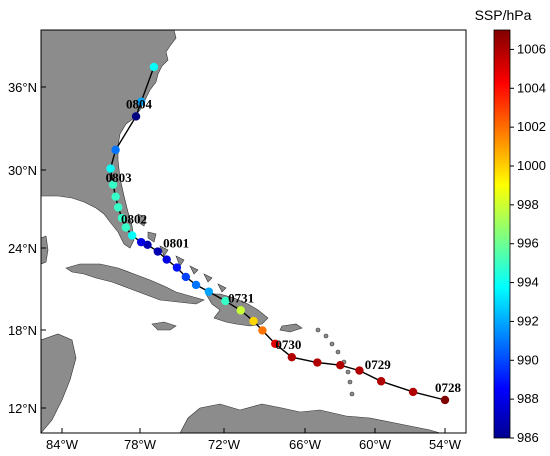  What do you see at coordinates (254, 440) in the screenshot?
I see `lon-axis: 84°W 78°W 72°W 66°W 60°W 54°W` at bounding box center [254, 440].